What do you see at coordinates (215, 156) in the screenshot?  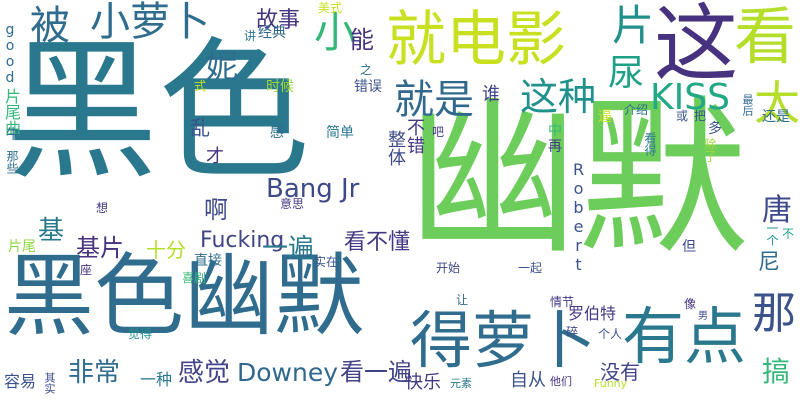 I see `word-cai: 才` at bounding box center [215, 156].